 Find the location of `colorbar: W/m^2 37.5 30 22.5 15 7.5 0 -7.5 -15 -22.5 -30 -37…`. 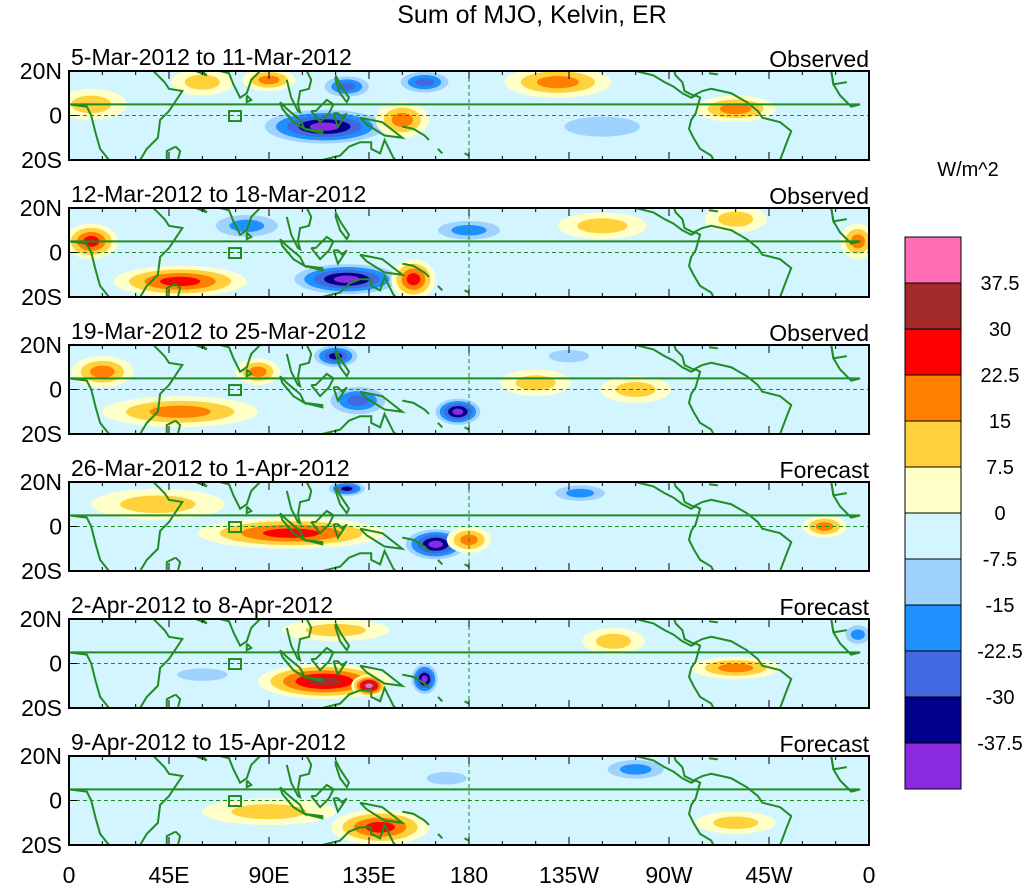

colorbar: W/m^2 37.5 30 22.5 15 7.5 0 -7.5 -15 -22.5 -30 -37… is located at coordinates (963, 474).